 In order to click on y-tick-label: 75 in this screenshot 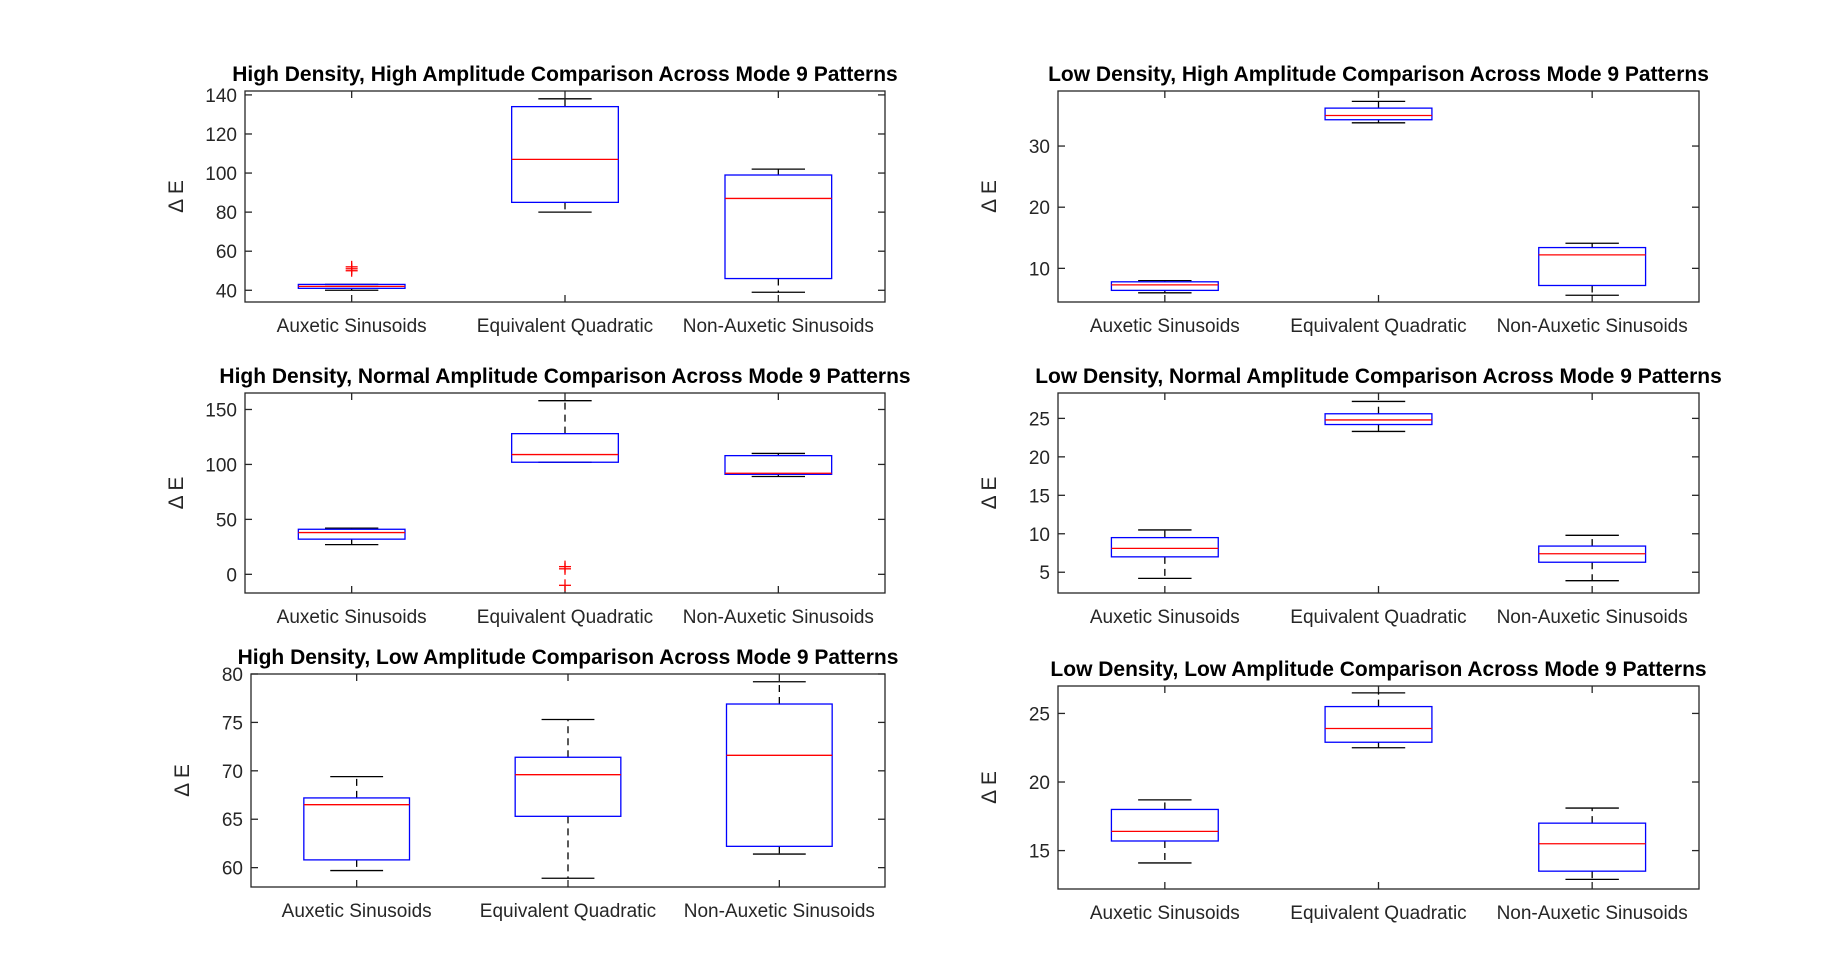, I will do `click(232, 723)`.